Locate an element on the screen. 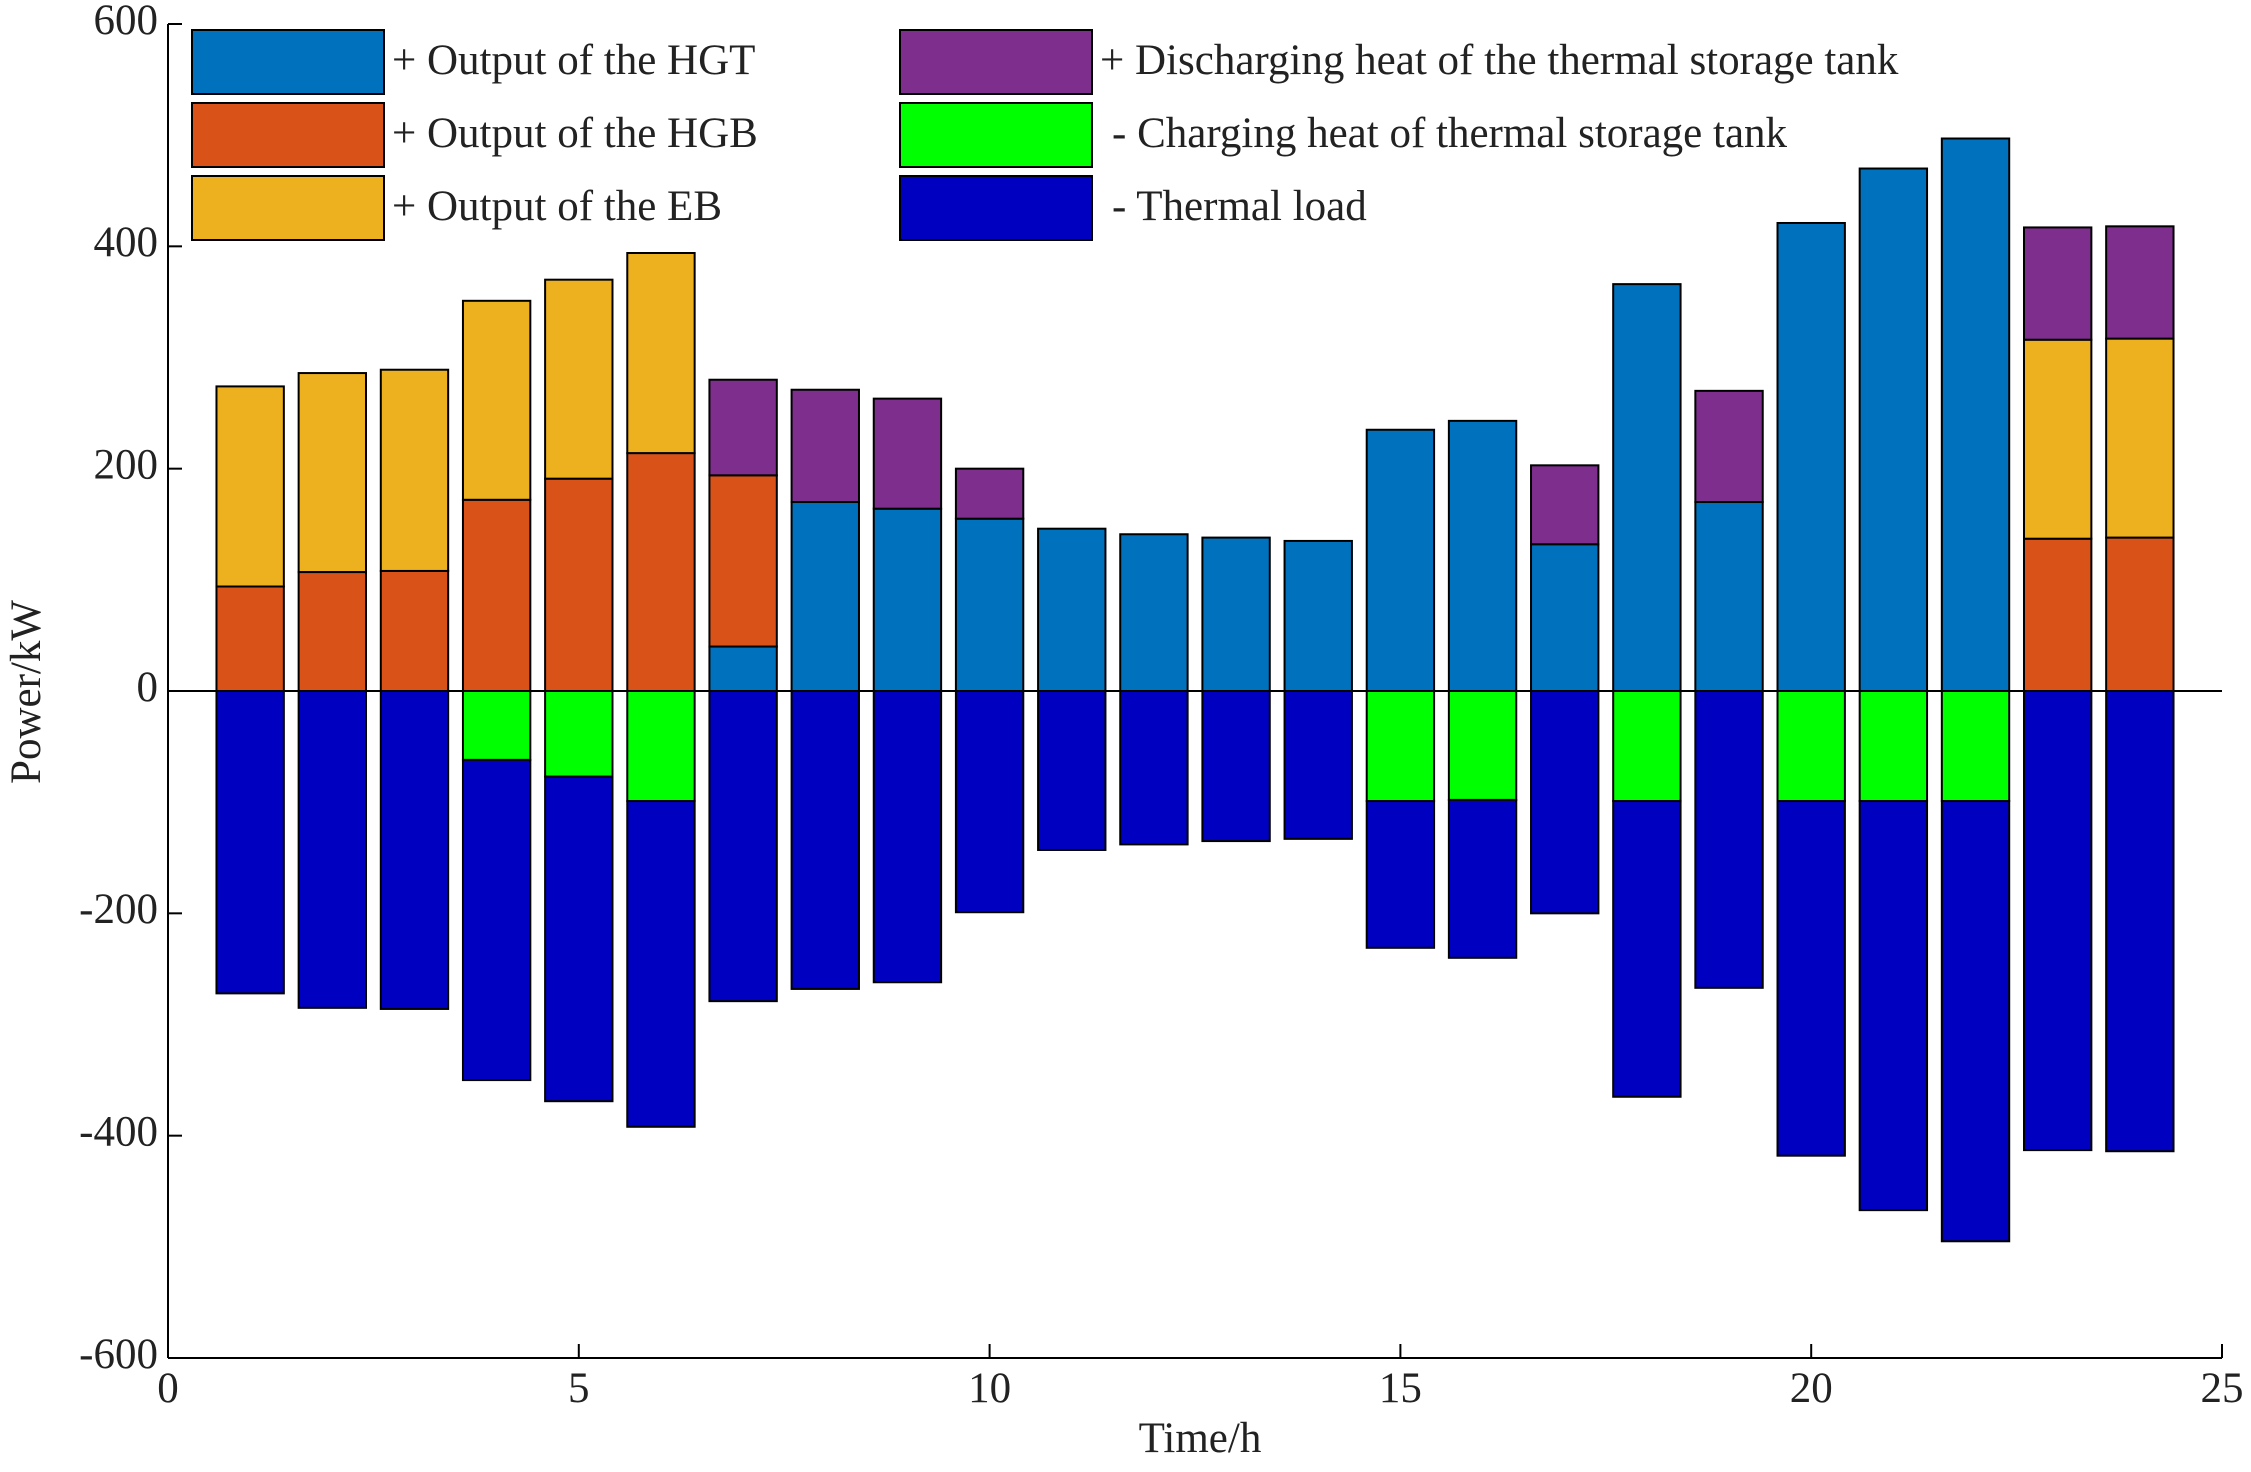  legend-label: + Output of the HGB is located at coordinates (575, 133).